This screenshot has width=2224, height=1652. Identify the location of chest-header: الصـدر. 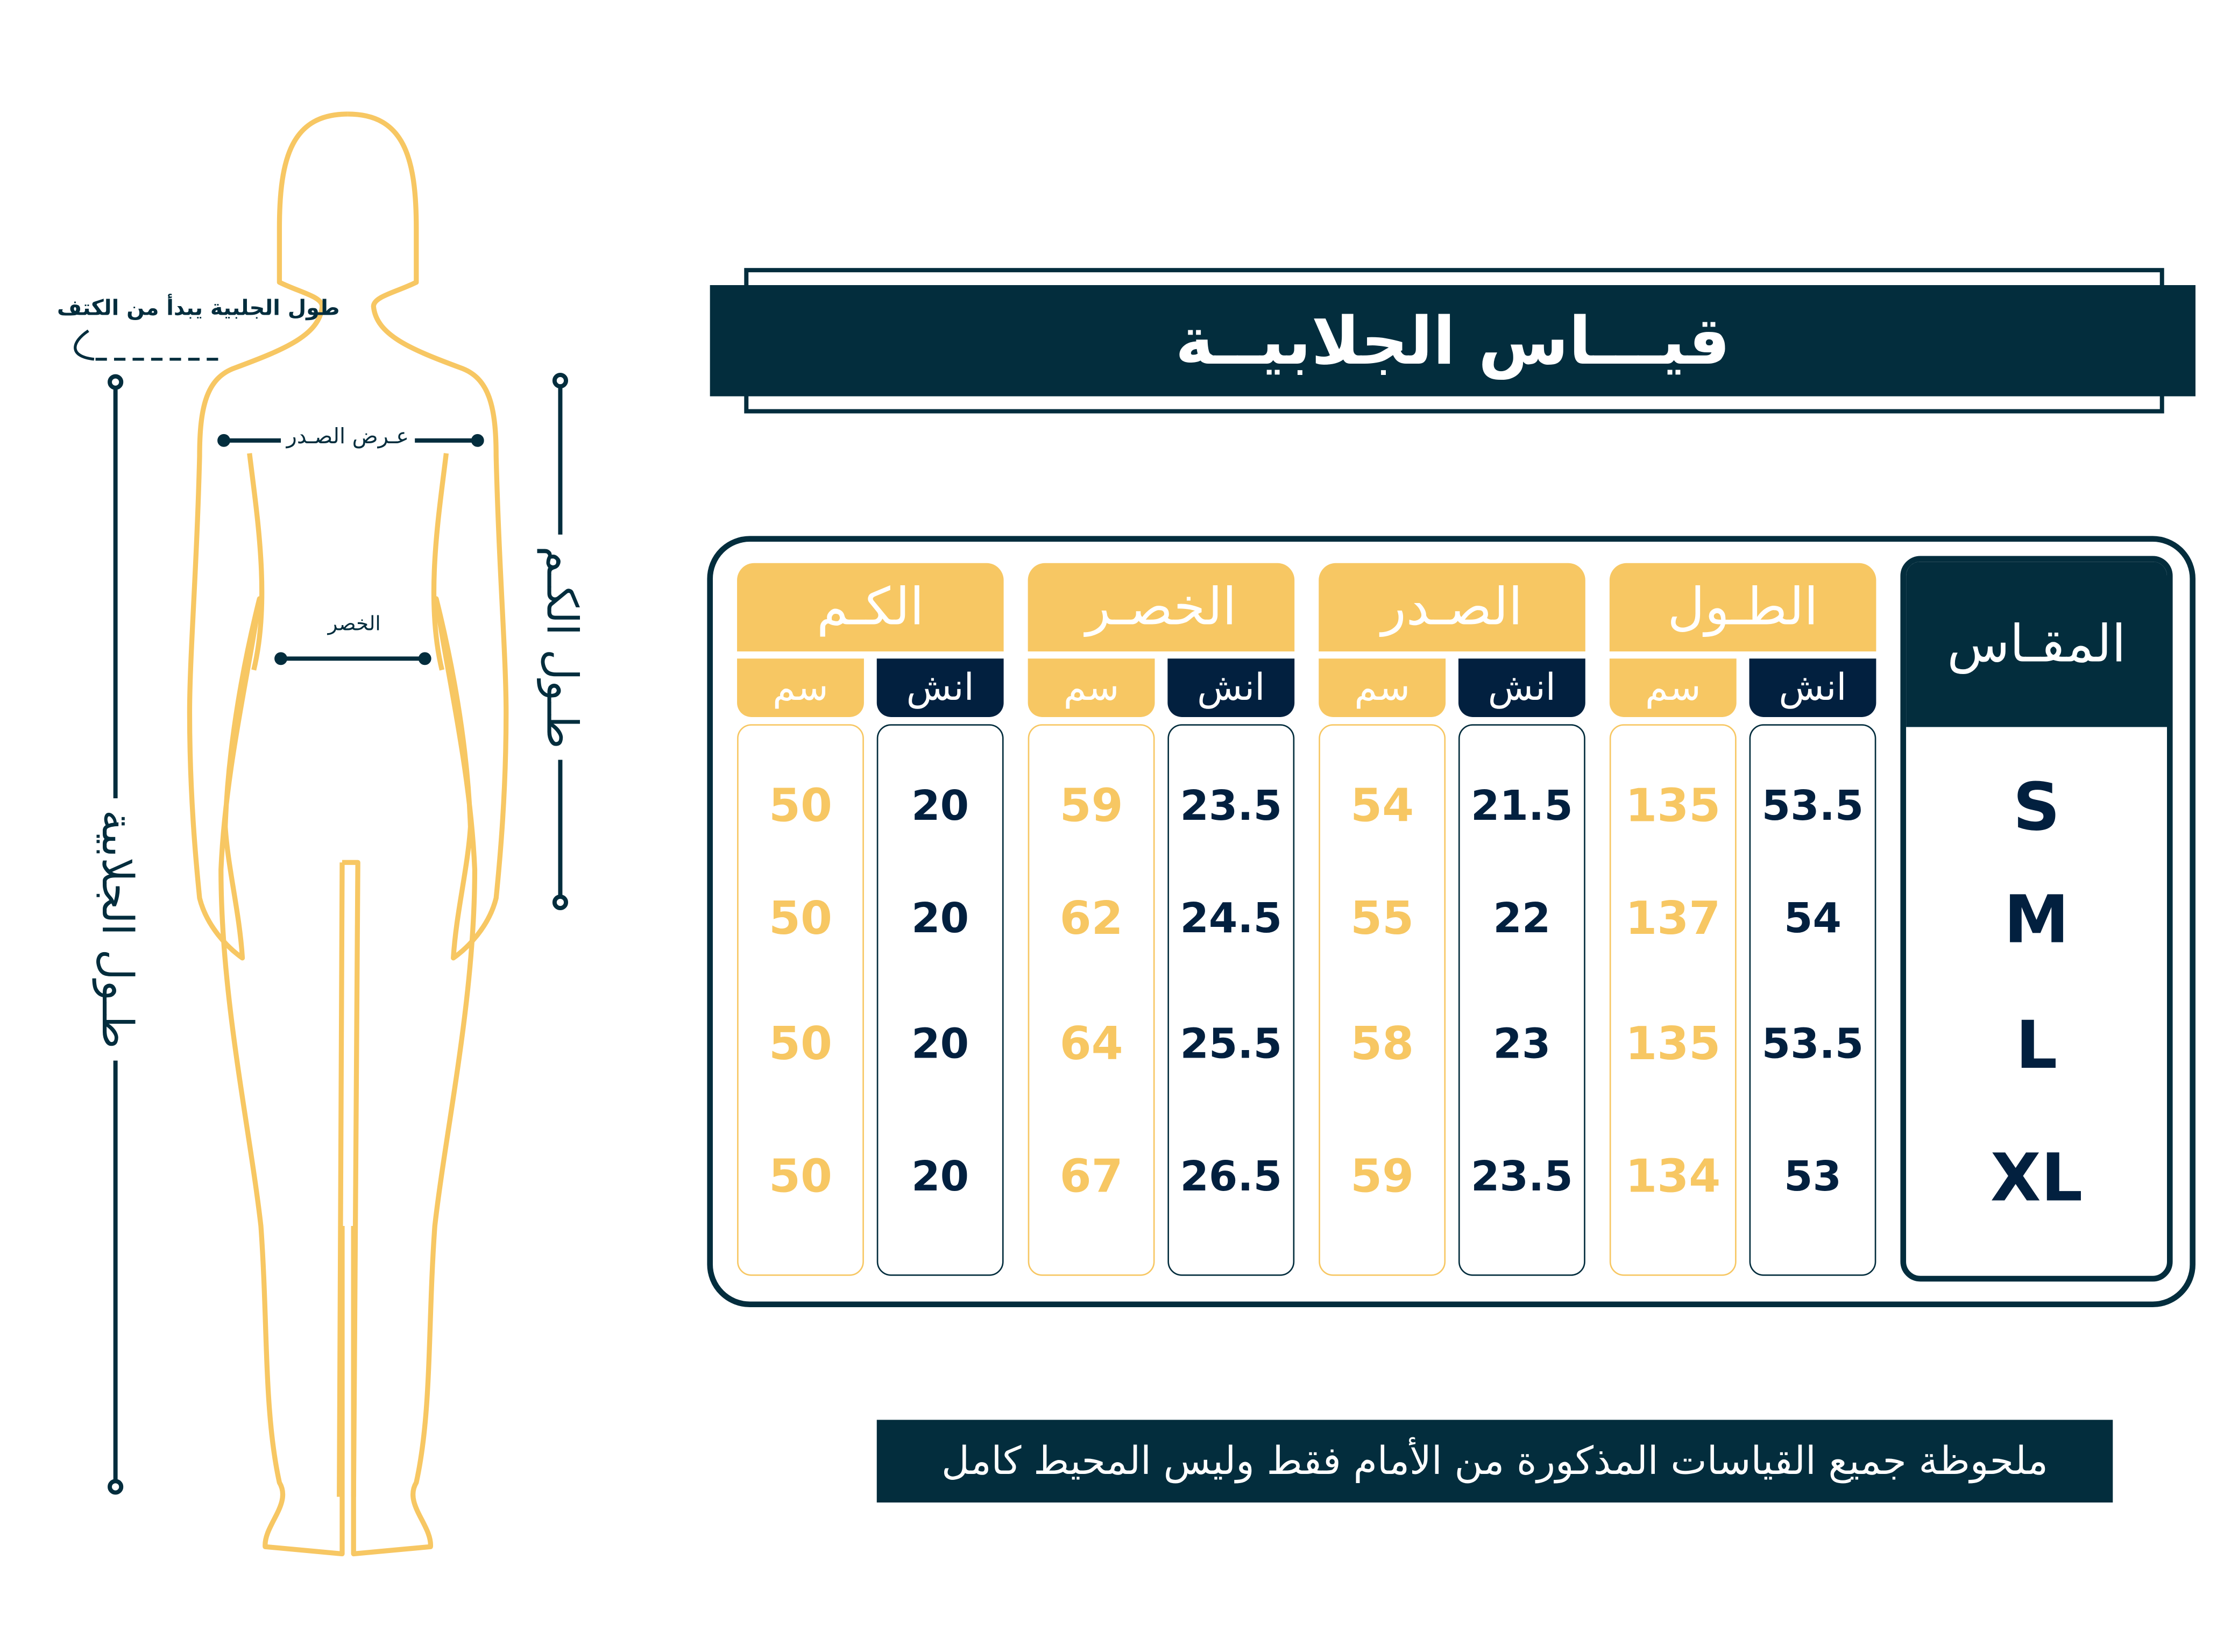
(1452, 607).